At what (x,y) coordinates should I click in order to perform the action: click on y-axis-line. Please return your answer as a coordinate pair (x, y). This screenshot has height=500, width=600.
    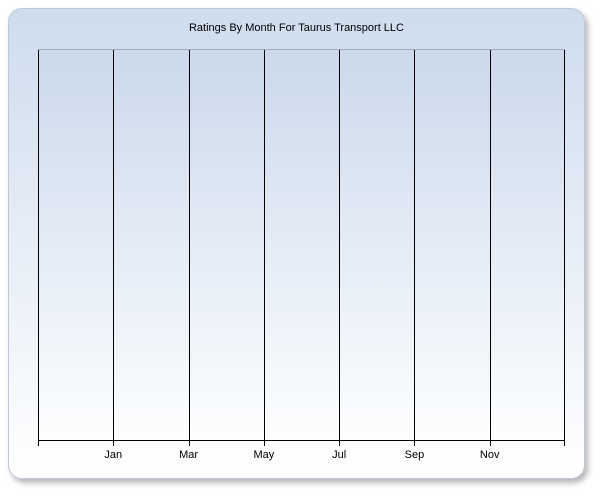
    Looking at the image, I should click on (38, 245).